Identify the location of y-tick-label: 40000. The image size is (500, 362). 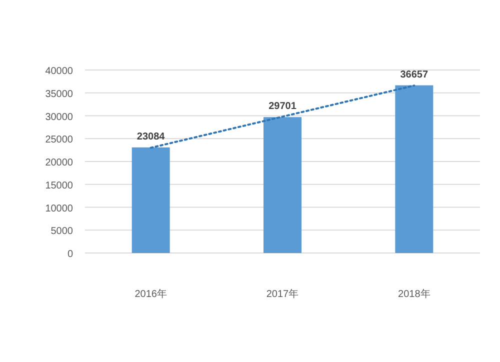
(59, 71).